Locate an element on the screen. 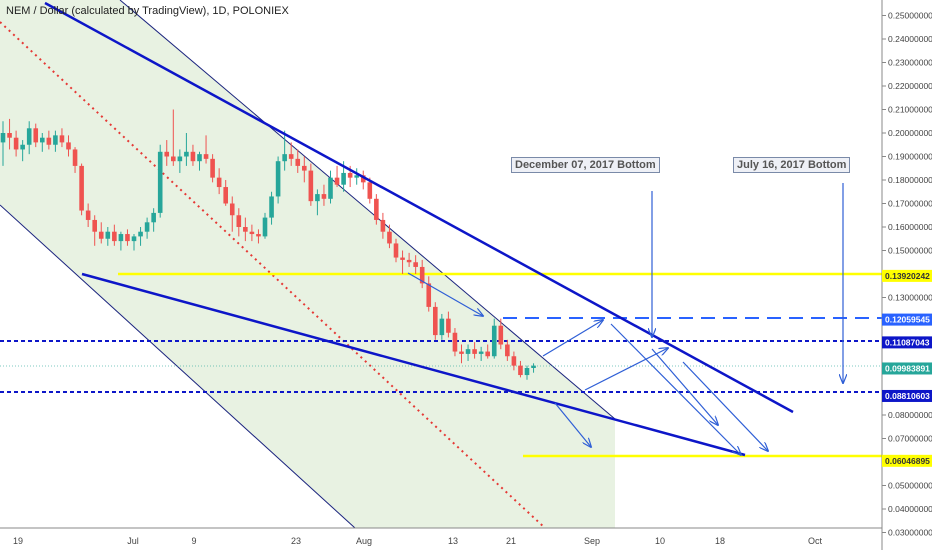 The height and width of the screenshot is (550, 932). price-label-text: 0.13920242 is located at coordinates (907, 276).